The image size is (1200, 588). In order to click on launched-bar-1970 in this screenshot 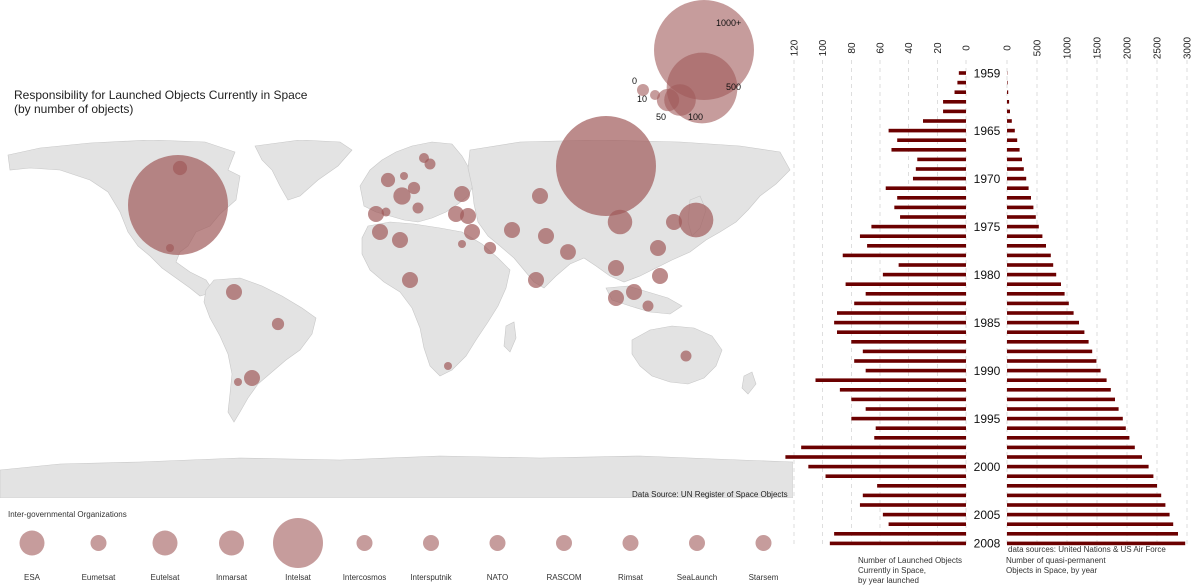, I will do `click(939, 178)`.